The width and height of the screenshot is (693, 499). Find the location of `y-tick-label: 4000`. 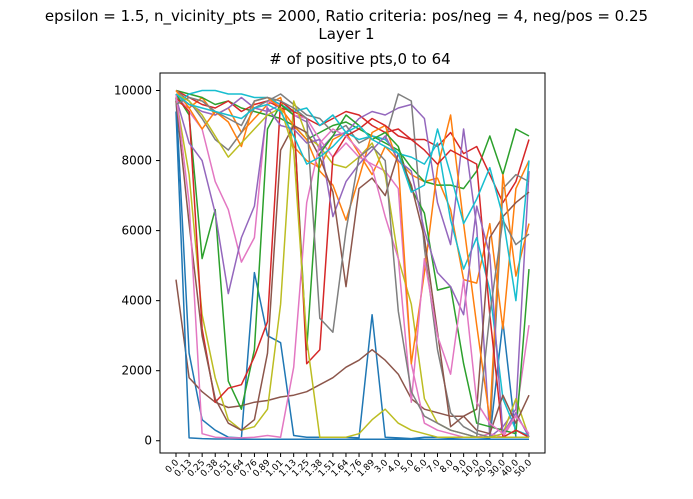

y-tick-label: 4000 is located at coordinates (136, 301).